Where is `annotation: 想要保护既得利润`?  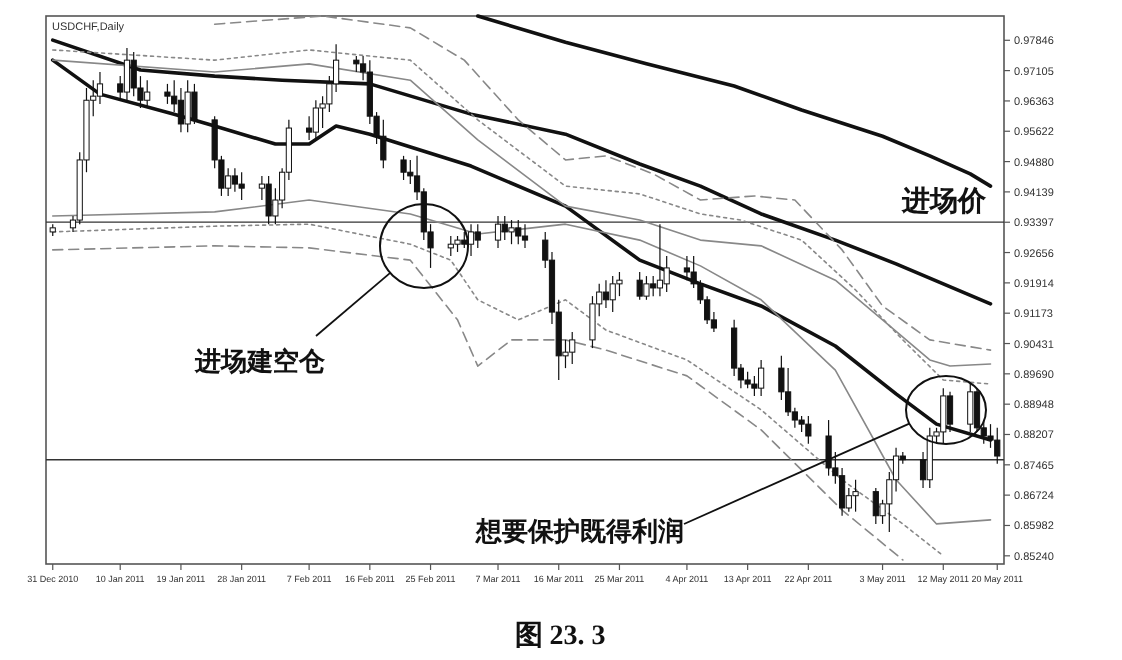
annotation: 想要保护既得利润 is located at coordinates (579, 531).